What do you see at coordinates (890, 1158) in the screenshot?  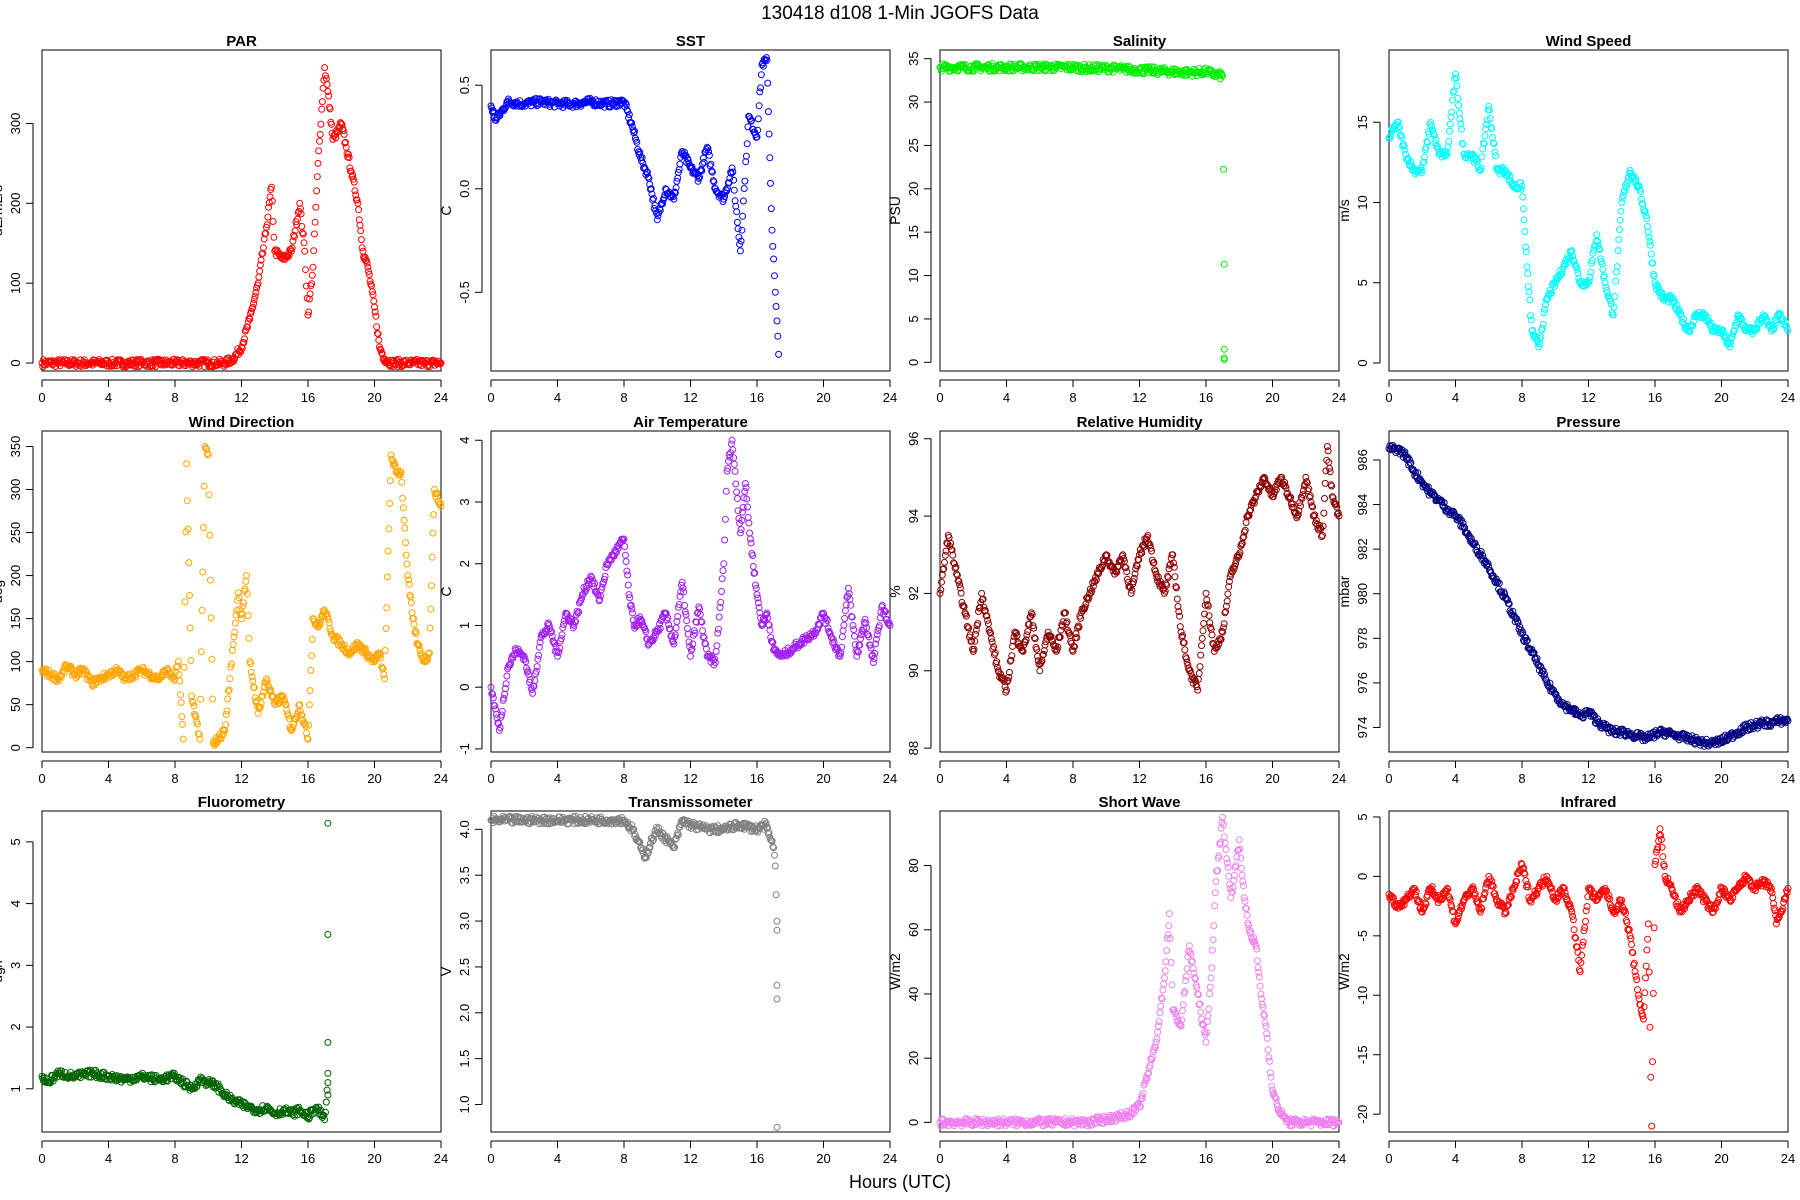 I see `transmissometer-x-tick-label: 24` at bounding box center [890, 1158].